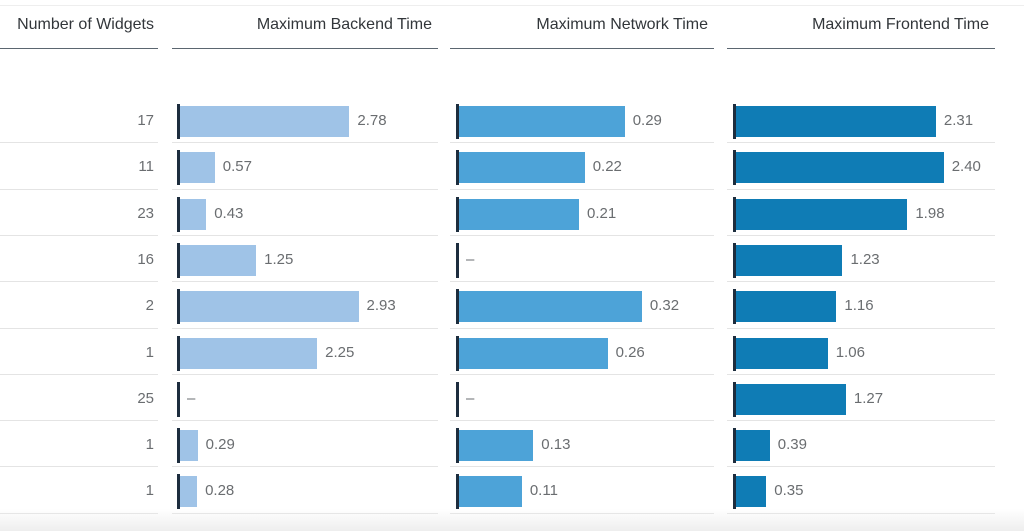  I want to click on backend-value-label: 0.43, so click(229, 213).